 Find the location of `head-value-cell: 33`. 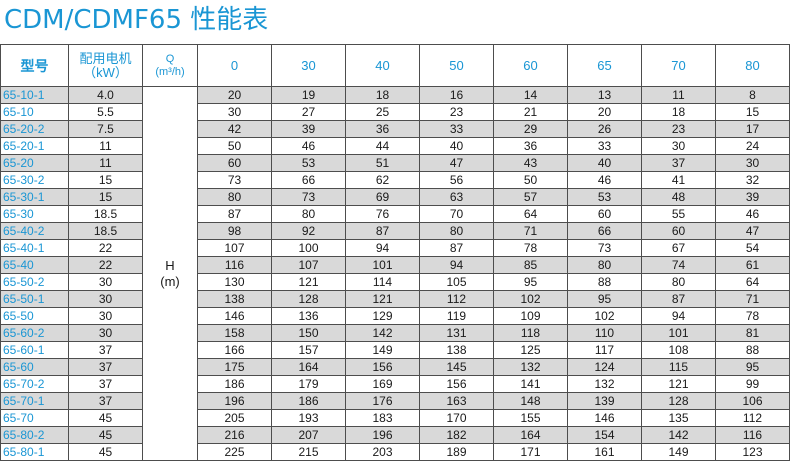

head-value-cell: 33 is located at coordinates (604, 146).